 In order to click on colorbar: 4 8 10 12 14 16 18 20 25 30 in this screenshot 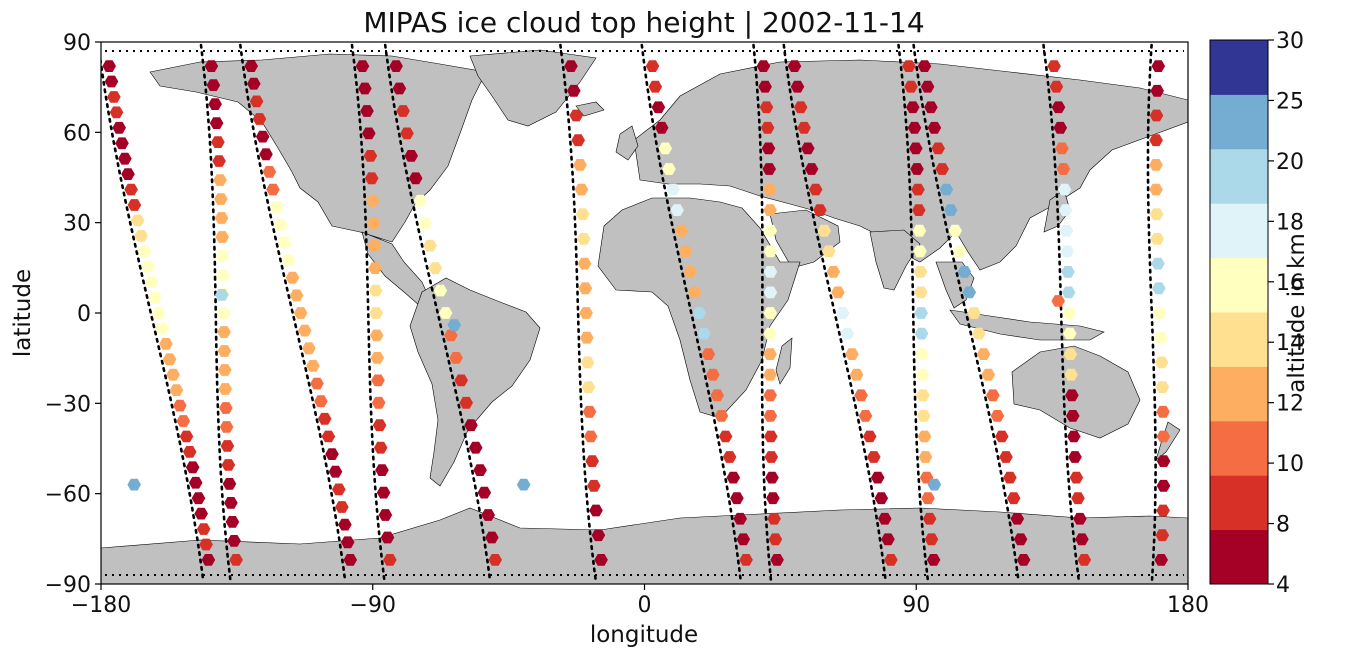, I will do `click(1256, 313)`.